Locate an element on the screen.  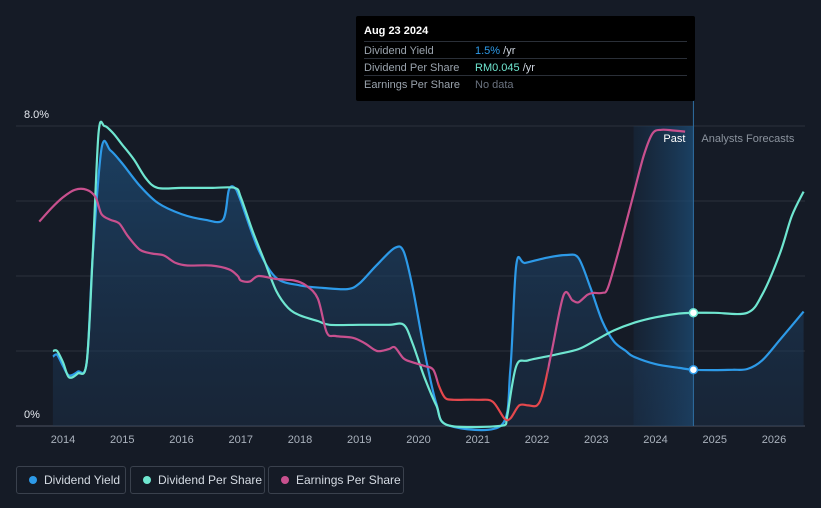
x-tick-label: 2022 is located at coordinates (537, 440).